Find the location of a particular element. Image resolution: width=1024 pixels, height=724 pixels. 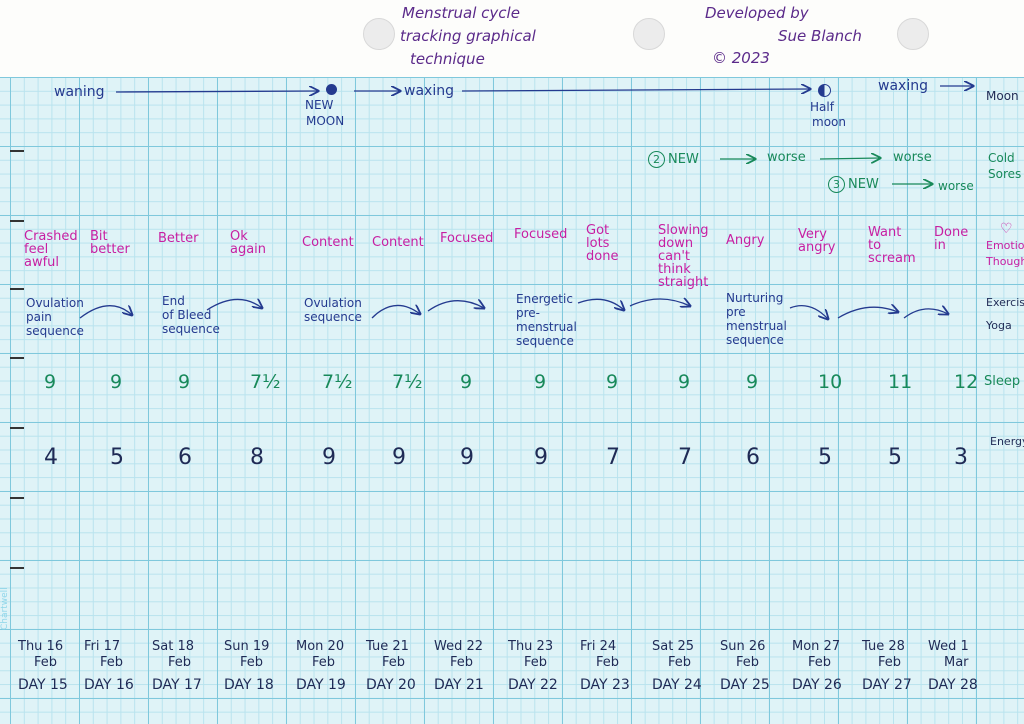

new-moon-label-2: MOON is located at coordinates (325, 121).